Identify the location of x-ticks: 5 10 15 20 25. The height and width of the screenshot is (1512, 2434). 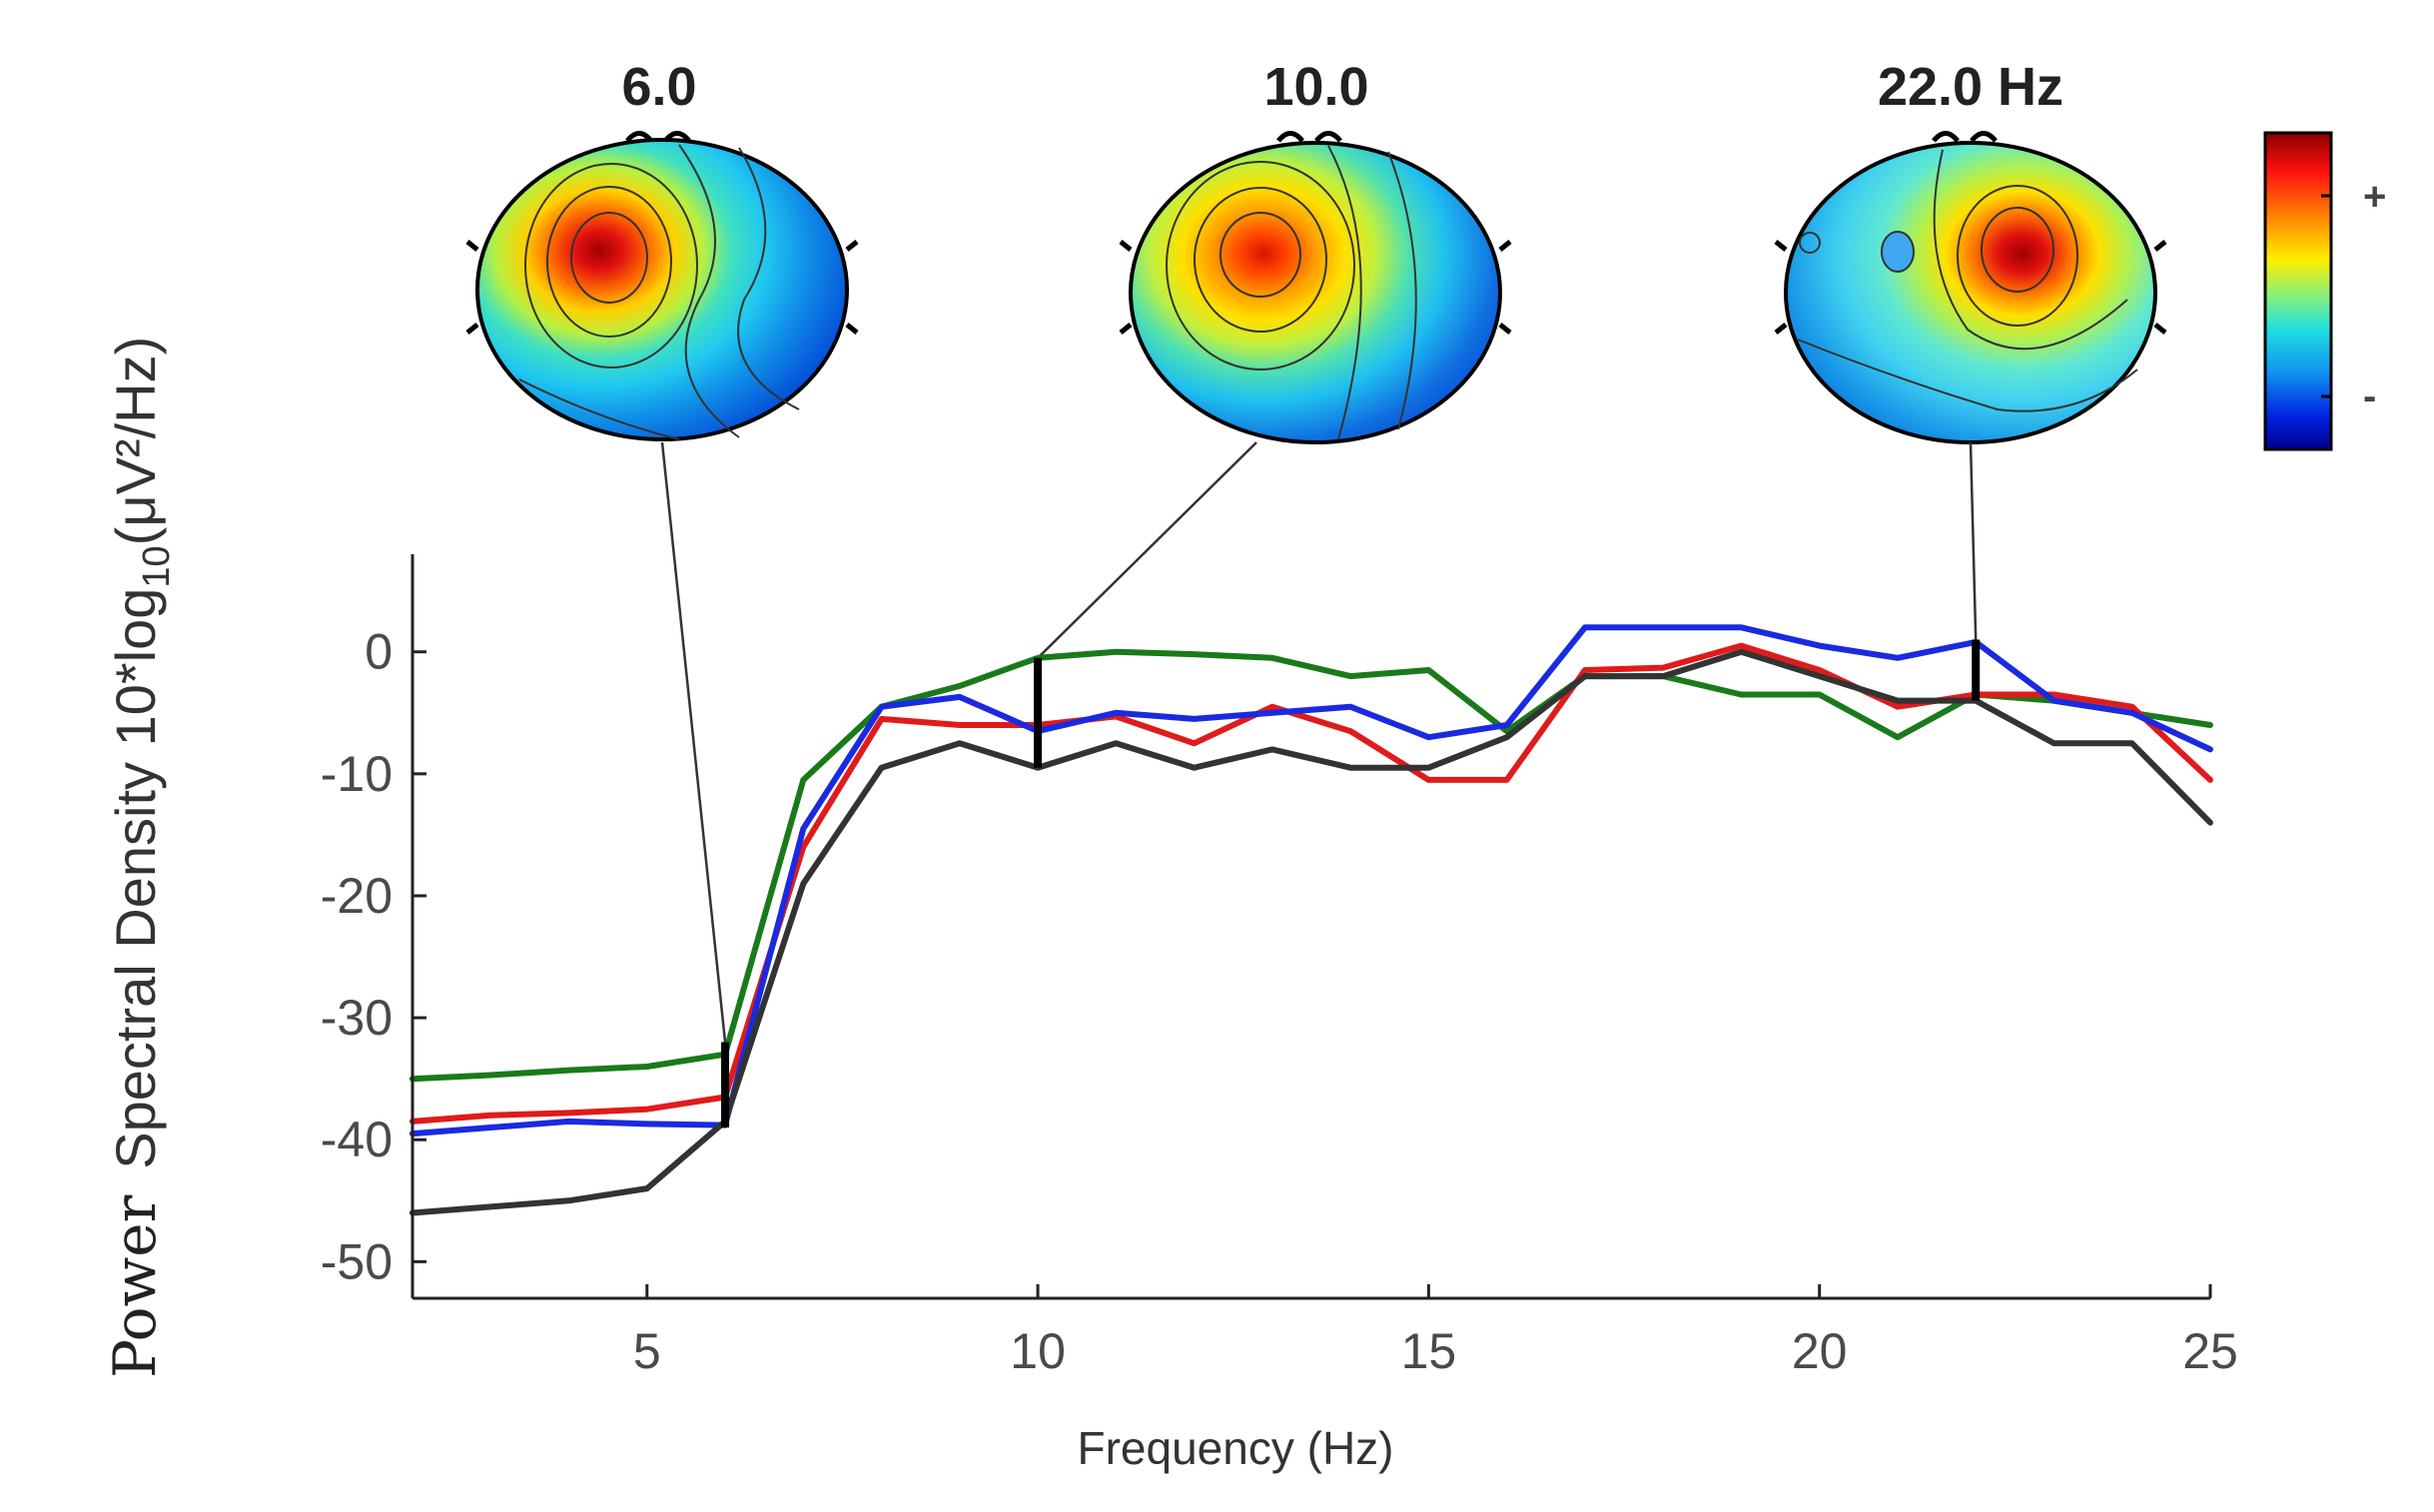
(1435, 1331).